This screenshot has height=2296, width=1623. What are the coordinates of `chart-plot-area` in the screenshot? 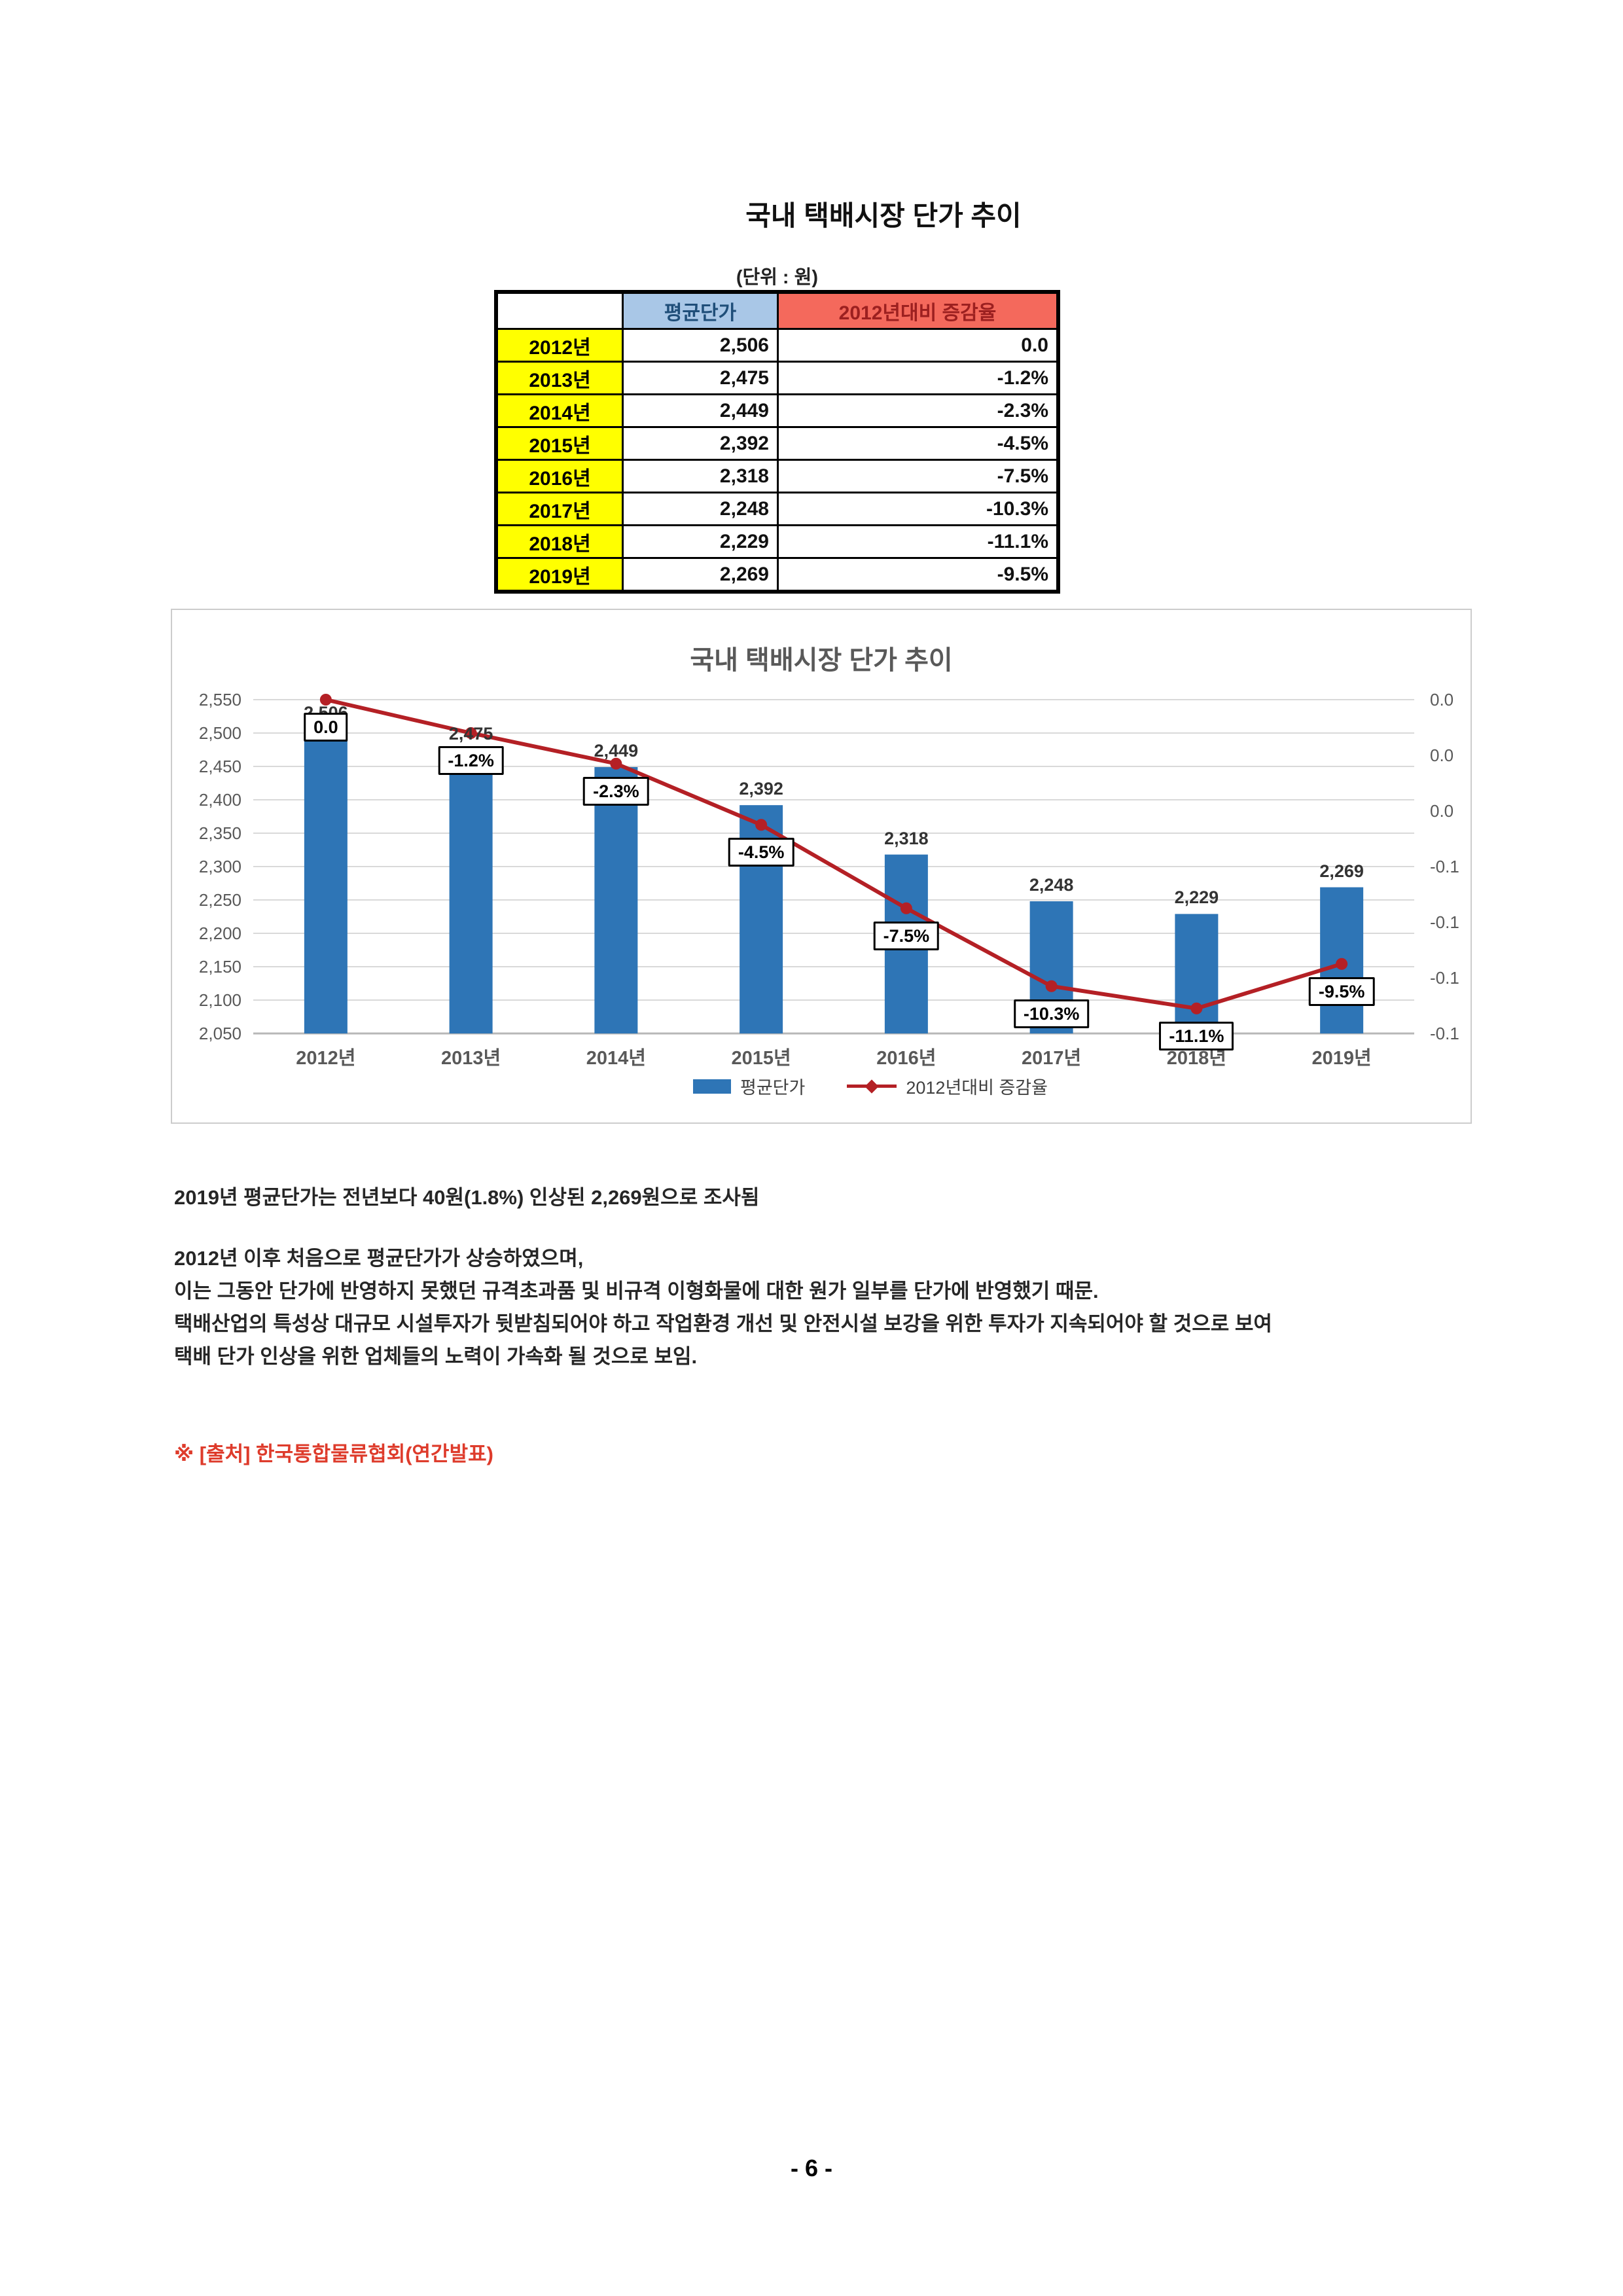 It's located at (833, 864).